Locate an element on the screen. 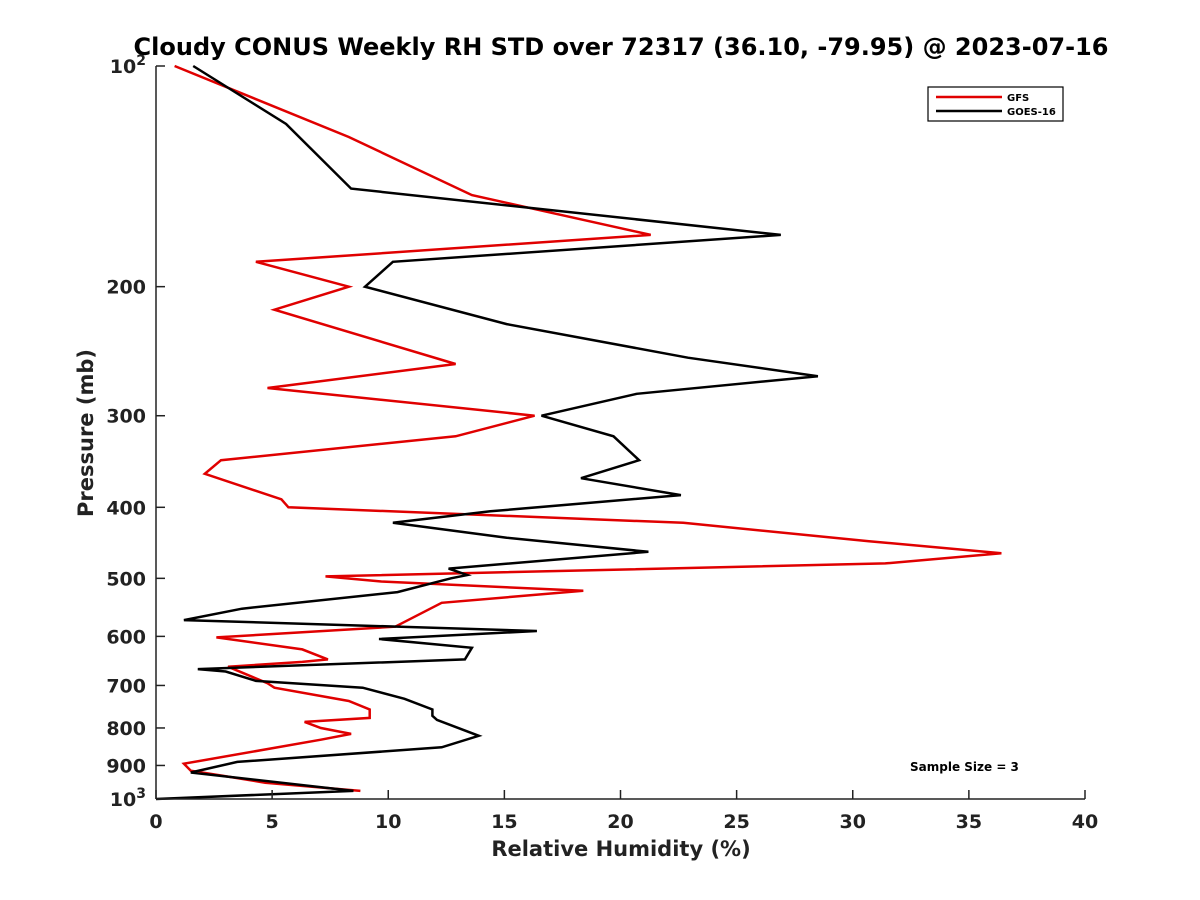  y-tick-label: 400 is located at coordinates (126, 508).